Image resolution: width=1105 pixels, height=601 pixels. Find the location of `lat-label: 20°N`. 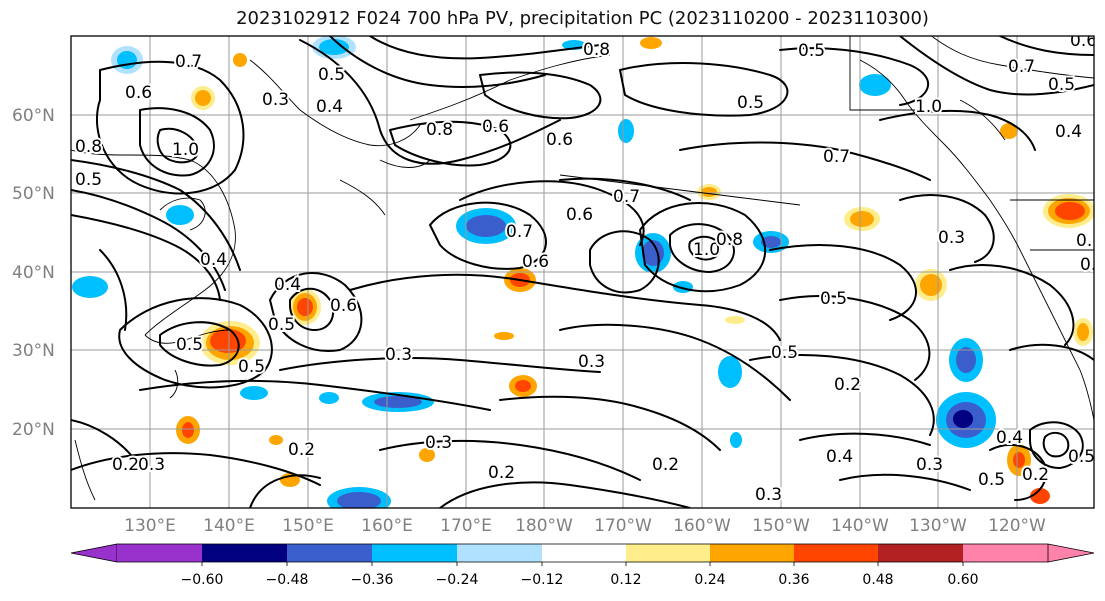

lat-label: 20°N is located at coordinates (33, 430).